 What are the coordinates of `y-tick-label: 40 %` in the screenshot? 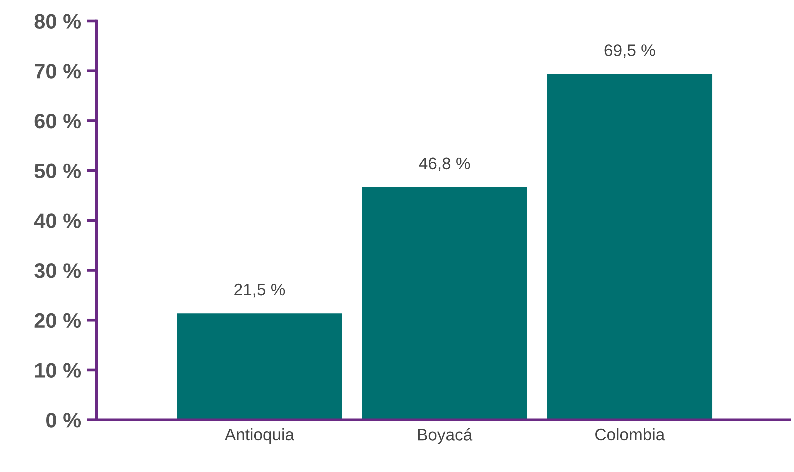 It's located at (58, 221).